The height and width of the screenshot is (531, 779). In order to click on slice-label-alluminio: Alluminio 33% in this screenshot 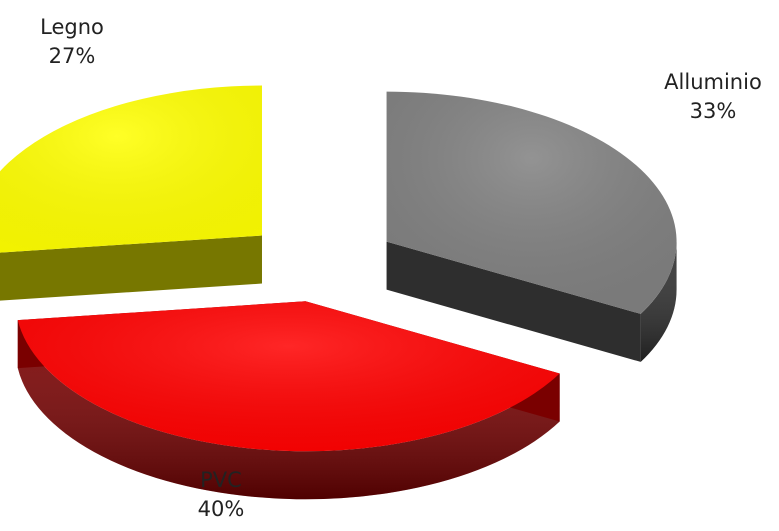, I will do `click(713, 97)`.